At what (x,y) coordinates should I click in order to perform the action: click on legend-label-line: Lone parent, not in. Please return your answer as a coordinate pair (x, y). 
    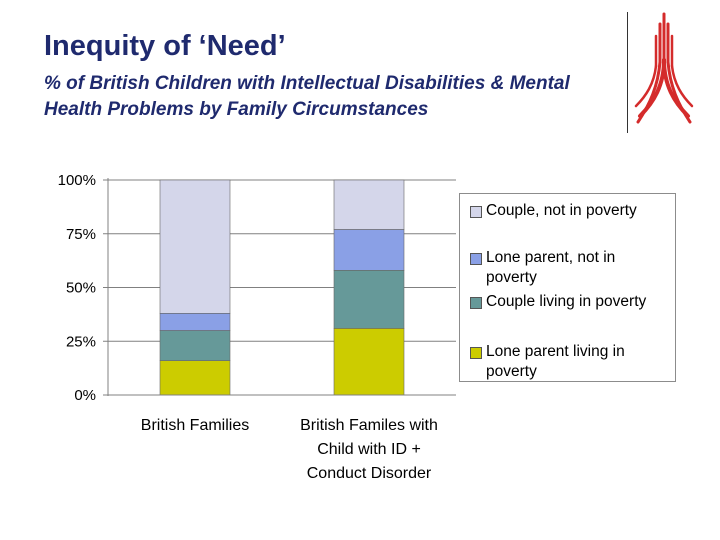
    Looking at the image, I should click on (551, 257).